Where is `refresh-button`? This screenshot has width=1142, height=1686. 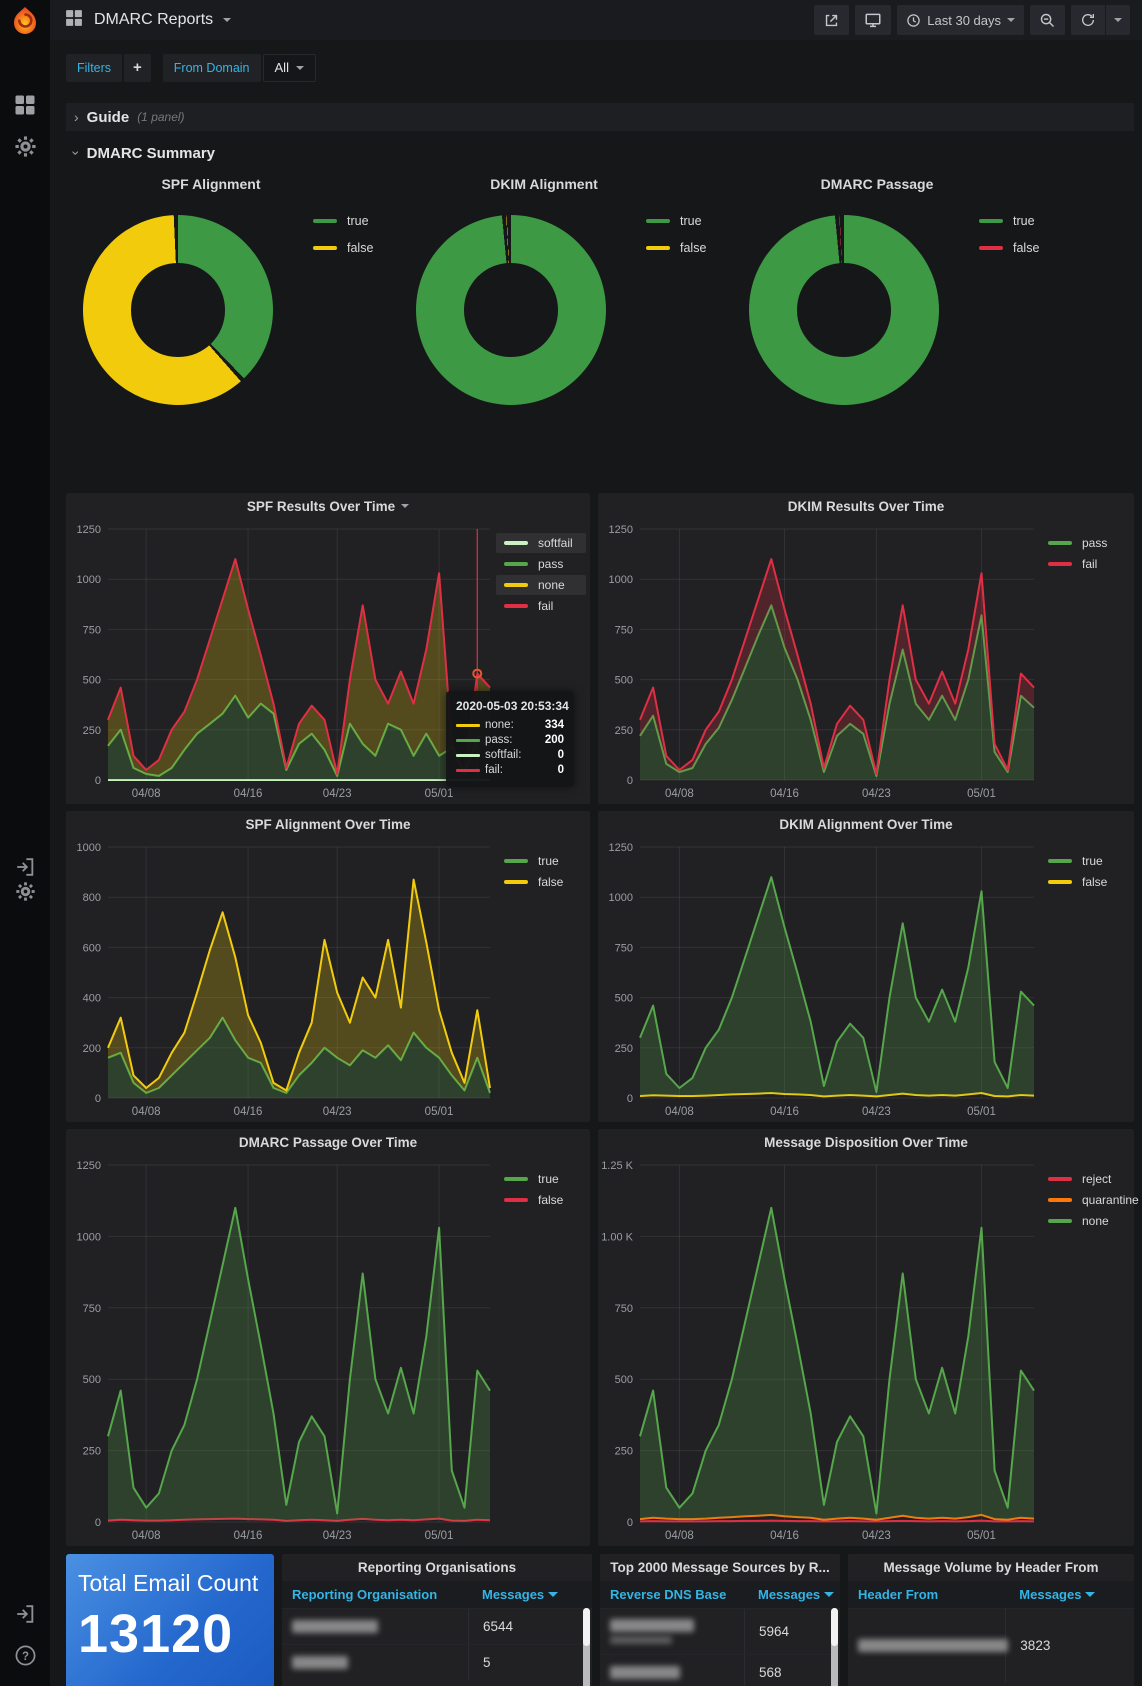
refresh-button is located at coordinates (1088, 20).